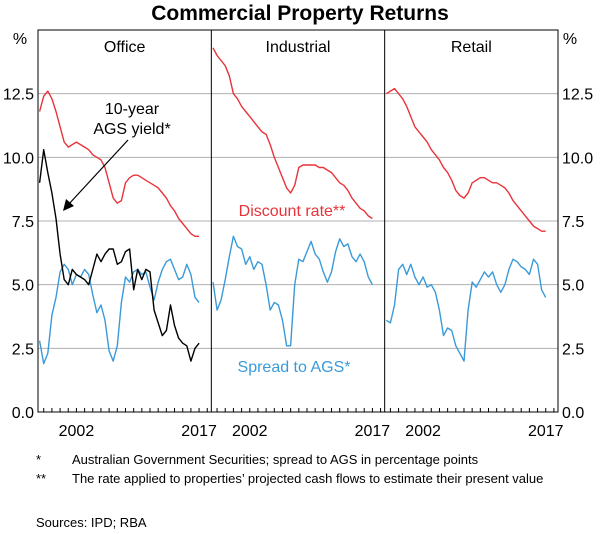 The width and height of the screenshot is (600, 534). What do you see at coordinates (23, 286) in the screenshot?
I see `y-tick-left-2: 5.0` at bounding box center [23, 286].